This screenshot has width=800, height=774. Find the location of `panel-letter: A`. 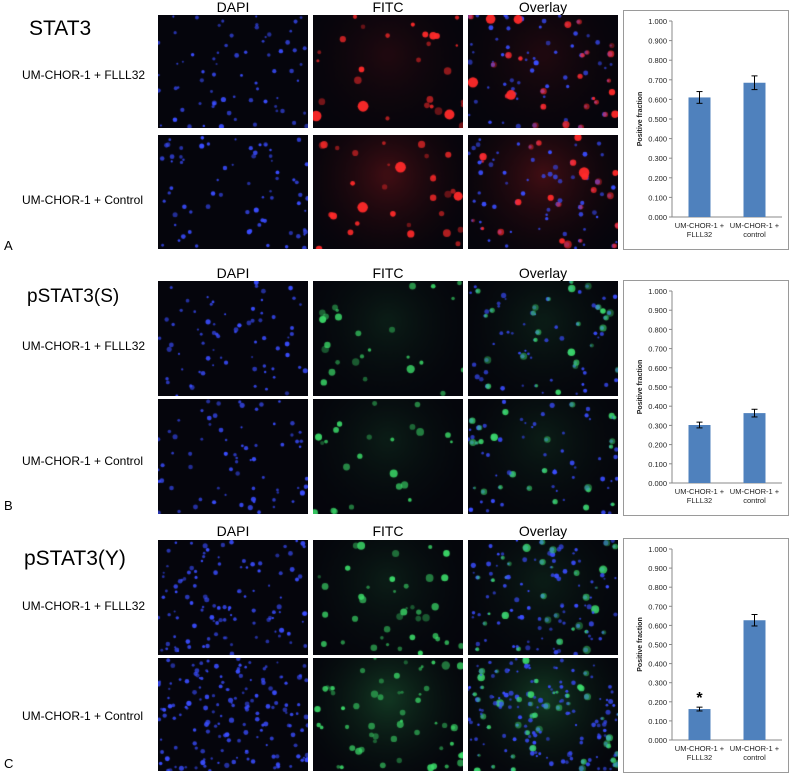

panel-letter: A is located at coordinates (8, 245).